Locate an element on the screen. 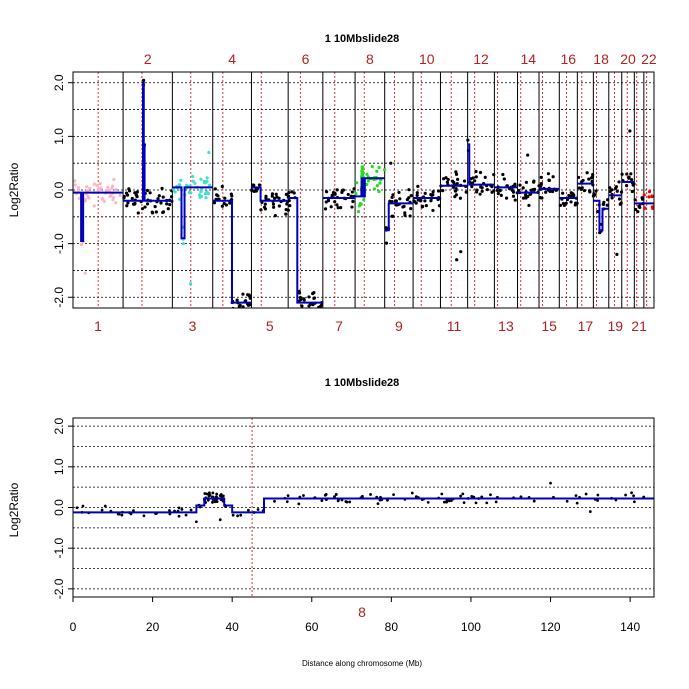 This screenshot has width=689, height=689. bottom-y-tick-label: 0.0 is located at coordinates (59, 507).